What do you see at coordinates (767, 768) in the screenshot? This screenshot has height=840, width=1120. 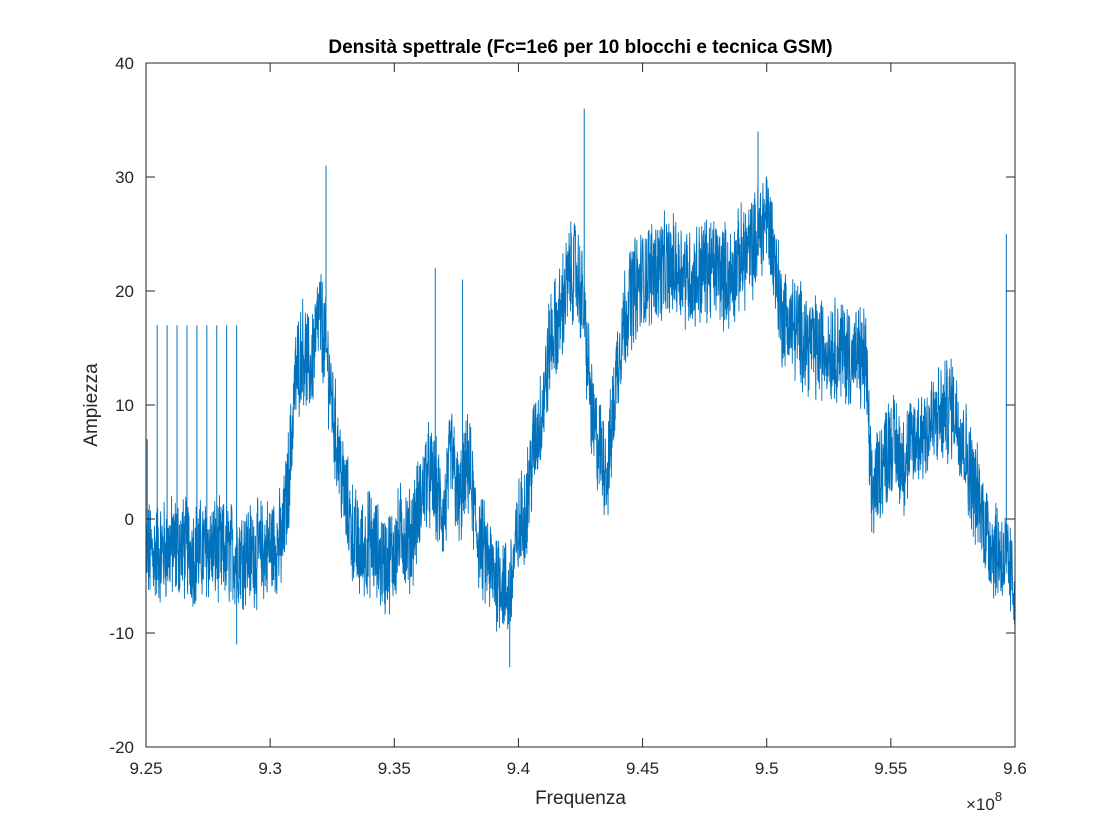 I see `x-tick-label: 9.5` at bounding box center [767, 768].